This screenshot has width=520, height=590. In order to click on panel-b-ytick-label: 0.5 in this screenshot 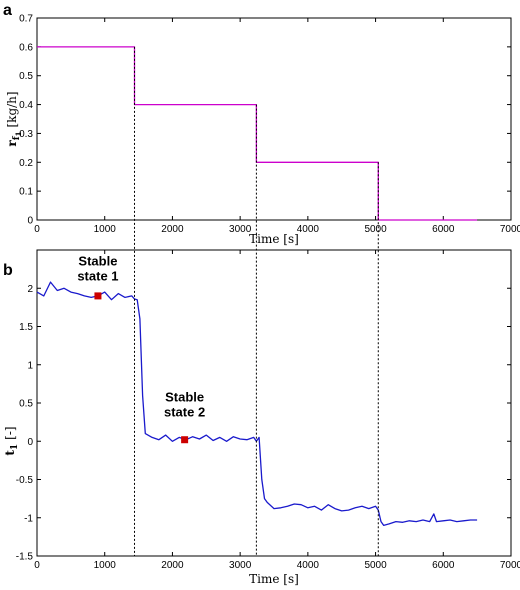, I will do `click(26, 404)`.